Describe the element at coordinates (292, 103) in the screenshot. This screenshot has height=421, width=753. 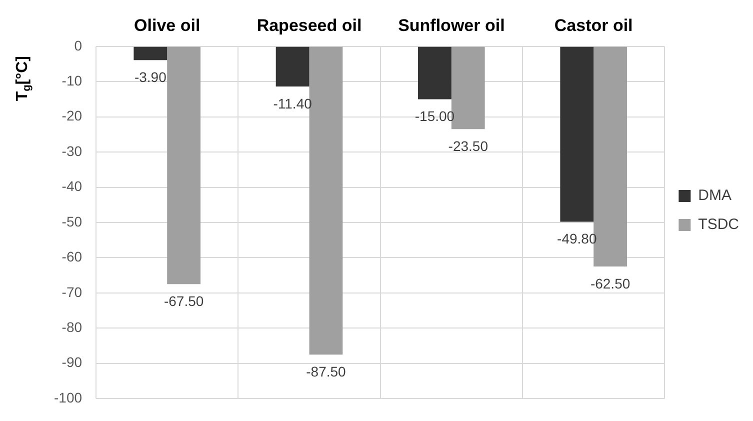
I see `data-label: -11.40` at that location.